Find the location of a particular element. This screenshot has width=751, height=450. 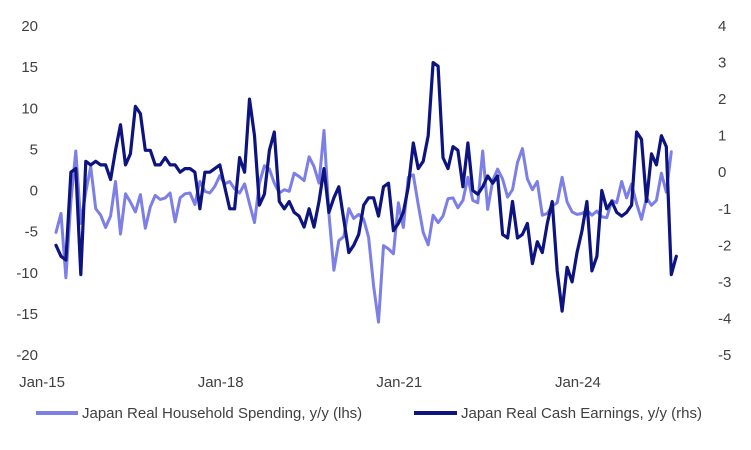

right-axis-tick-label: 1 is located at coordinates (722, 136).